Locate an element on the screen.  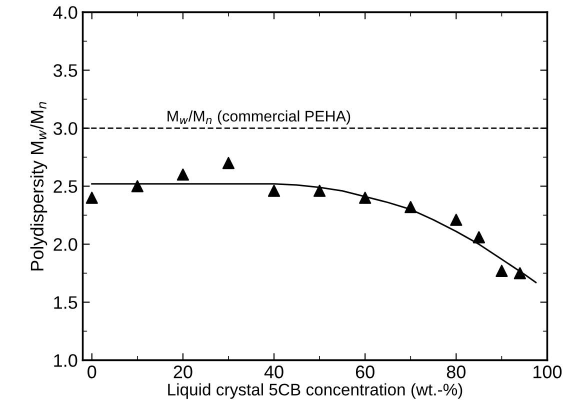
y-tick-label: 3.5 is located at coordinates (65, 70).